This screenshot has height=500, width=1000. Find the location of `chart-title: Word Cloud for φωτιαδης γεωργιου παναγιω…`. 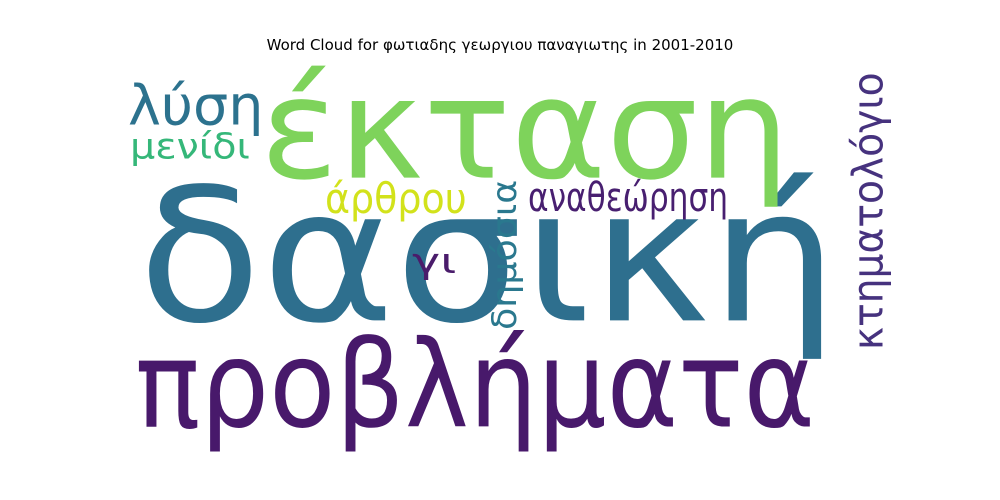

chart-title: Word Cloud for φωτιαδης γεωργιου παναγιω… is located at coordinates (500, 45).